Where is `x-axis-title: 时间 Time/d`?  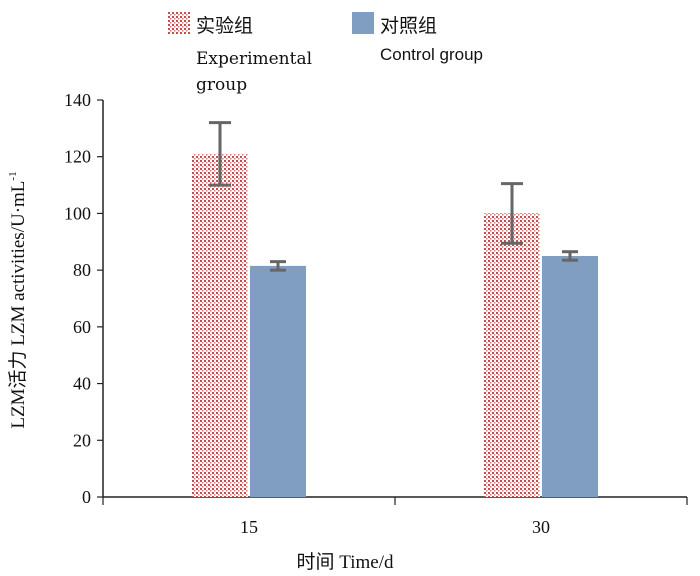 x-axis-title: 时间 Time/d is located at coordinates (345, 562).